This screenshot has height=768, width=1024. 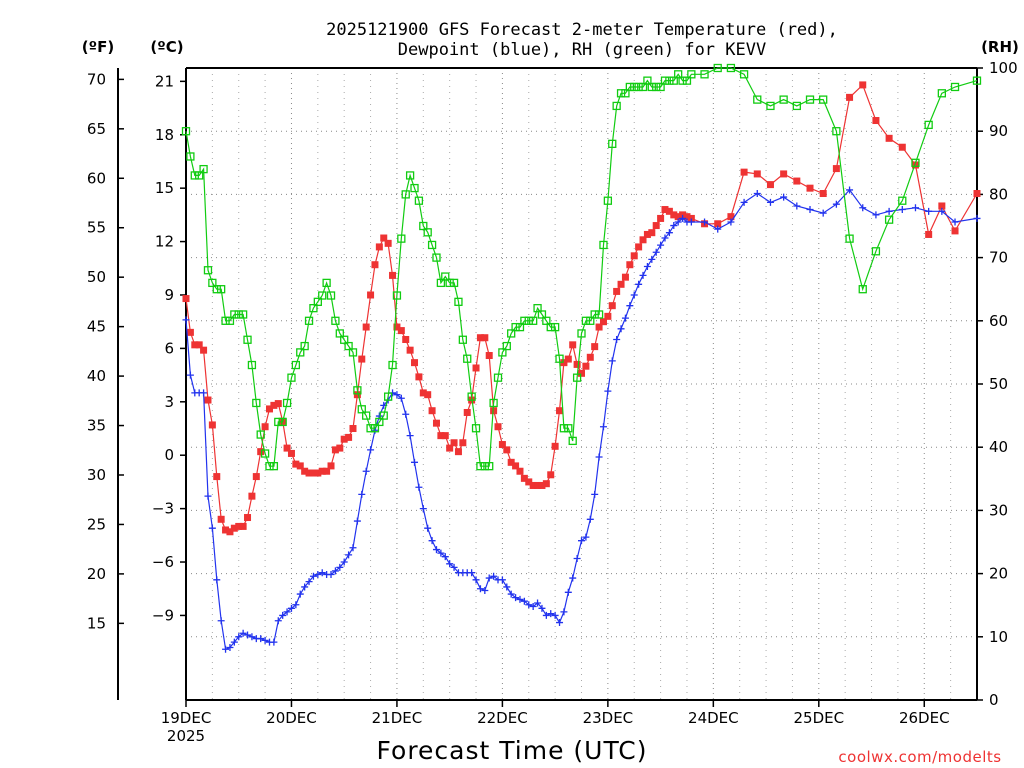 I want to click on fahrenheit-tick-label: 25, so click(x=96, y=524).